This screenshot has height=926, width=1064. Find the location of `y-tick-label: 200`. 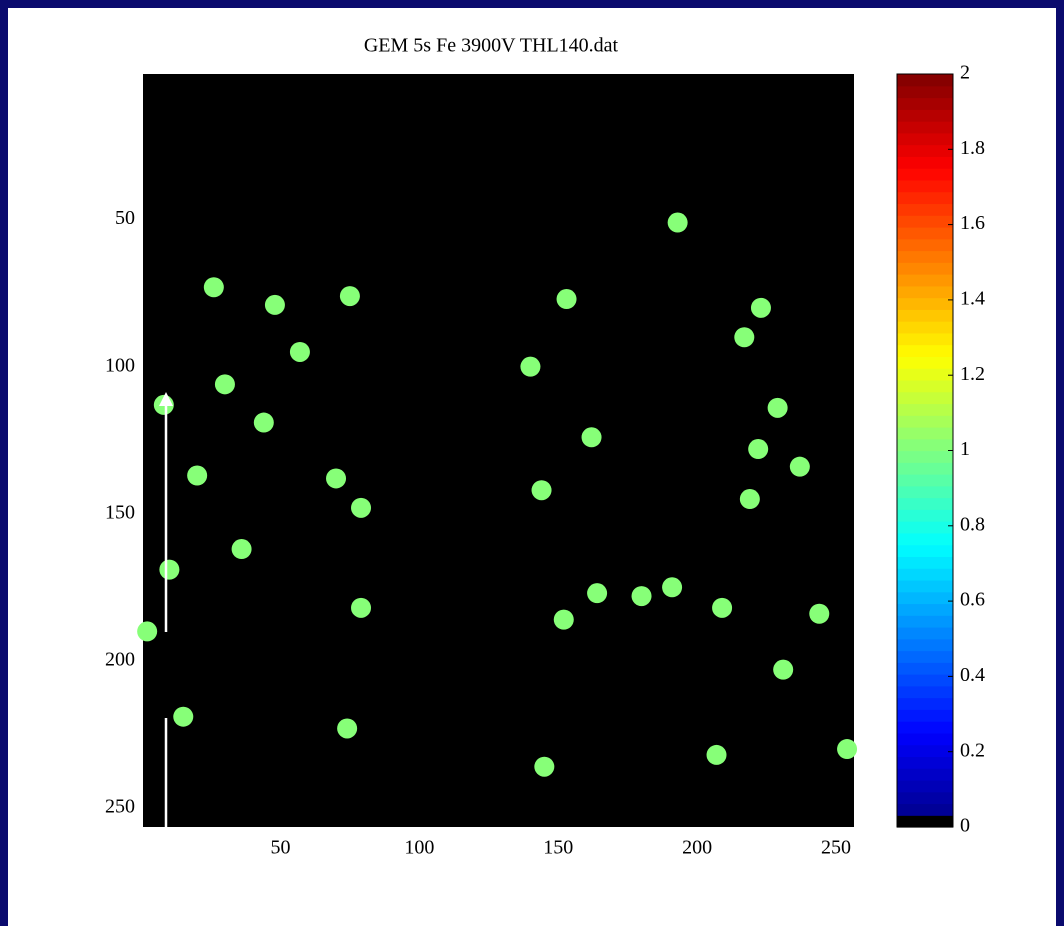

y-tick-label: 200 is located at coordinates (120, 659).